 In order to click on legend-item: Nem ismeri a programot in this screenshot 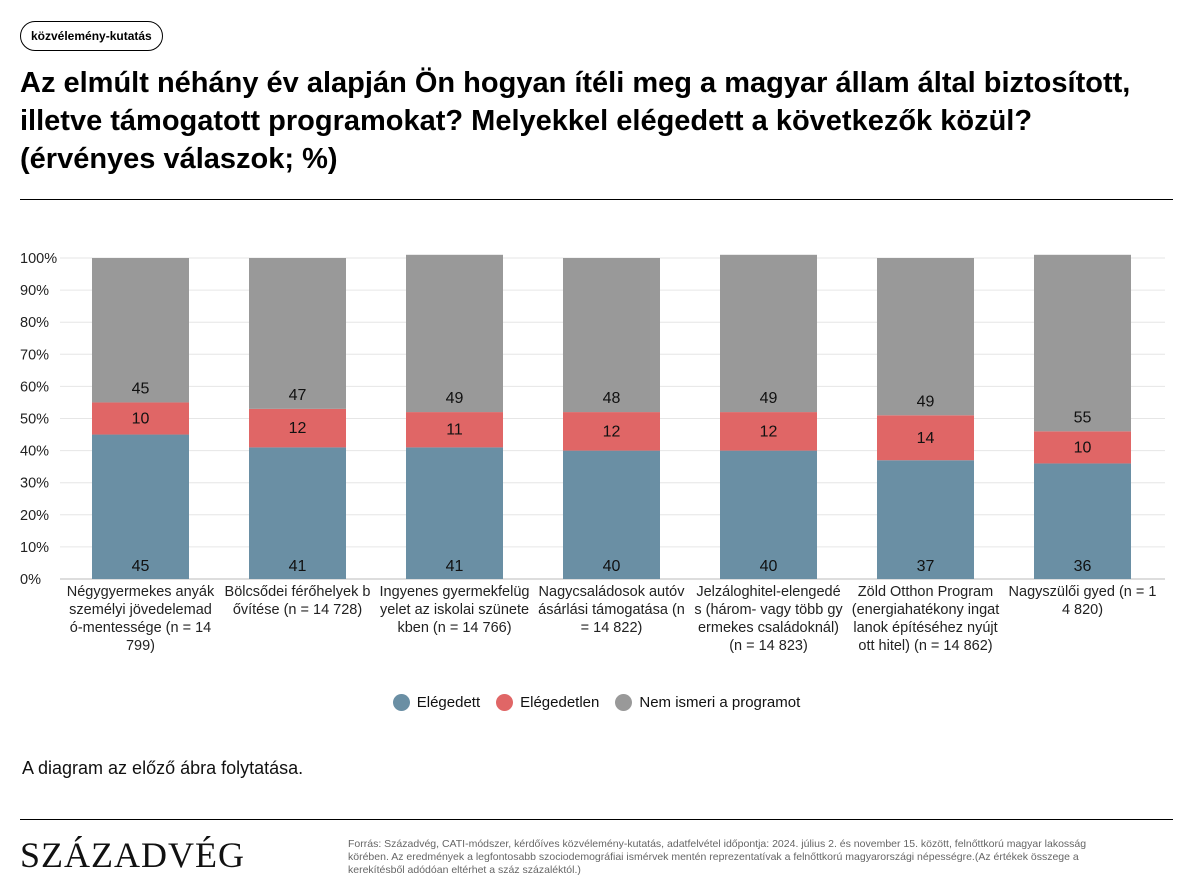, I will do `click(707, 702)`.